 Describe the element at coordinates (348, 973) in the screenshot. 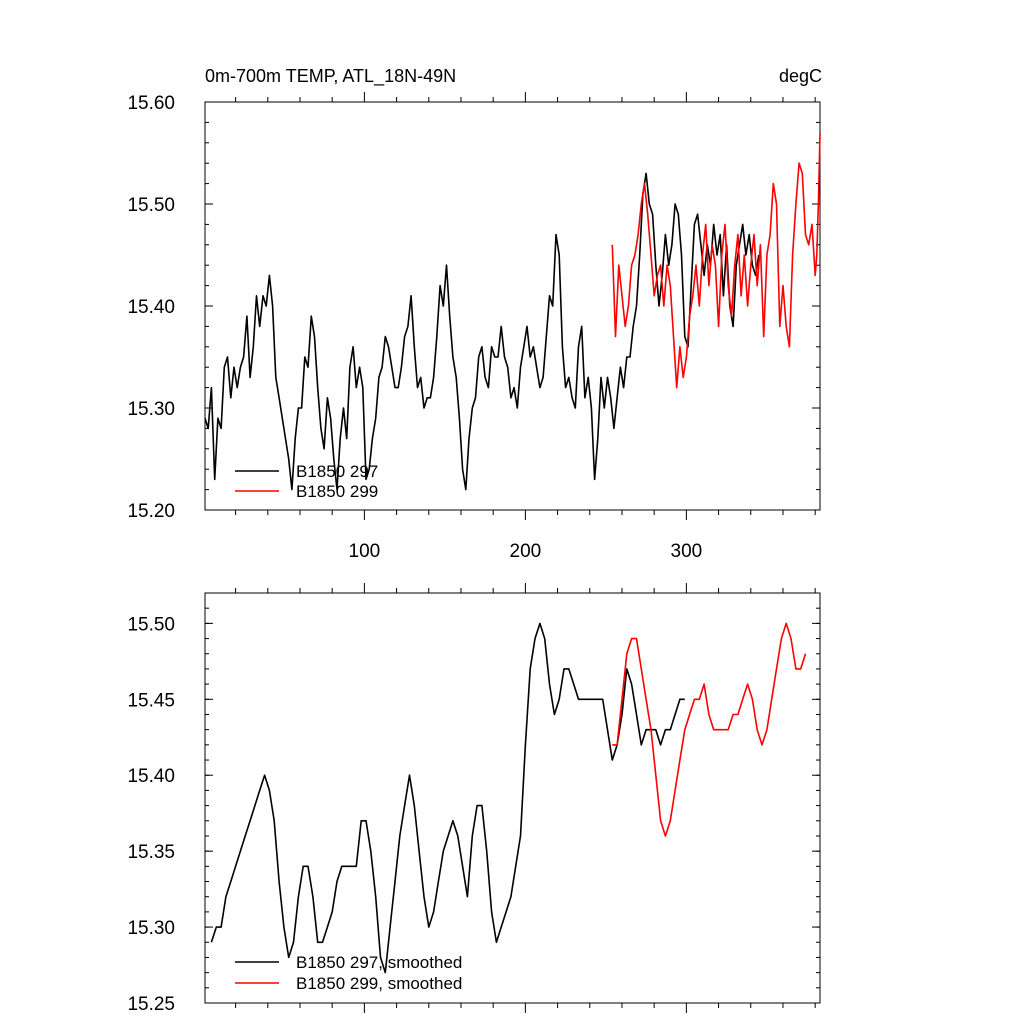

I see `bottom-legend: B1850 297, smoothed B1850 299, smoothed` at that location.